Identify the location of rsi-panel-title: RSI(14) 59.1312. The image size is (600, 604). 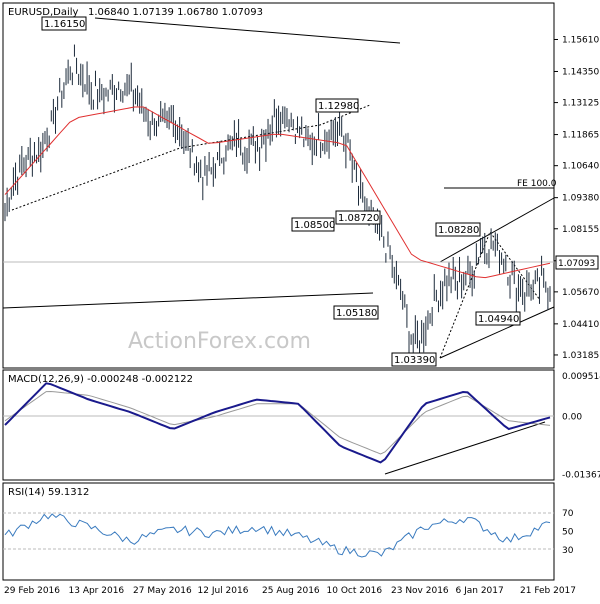
(48, 492).